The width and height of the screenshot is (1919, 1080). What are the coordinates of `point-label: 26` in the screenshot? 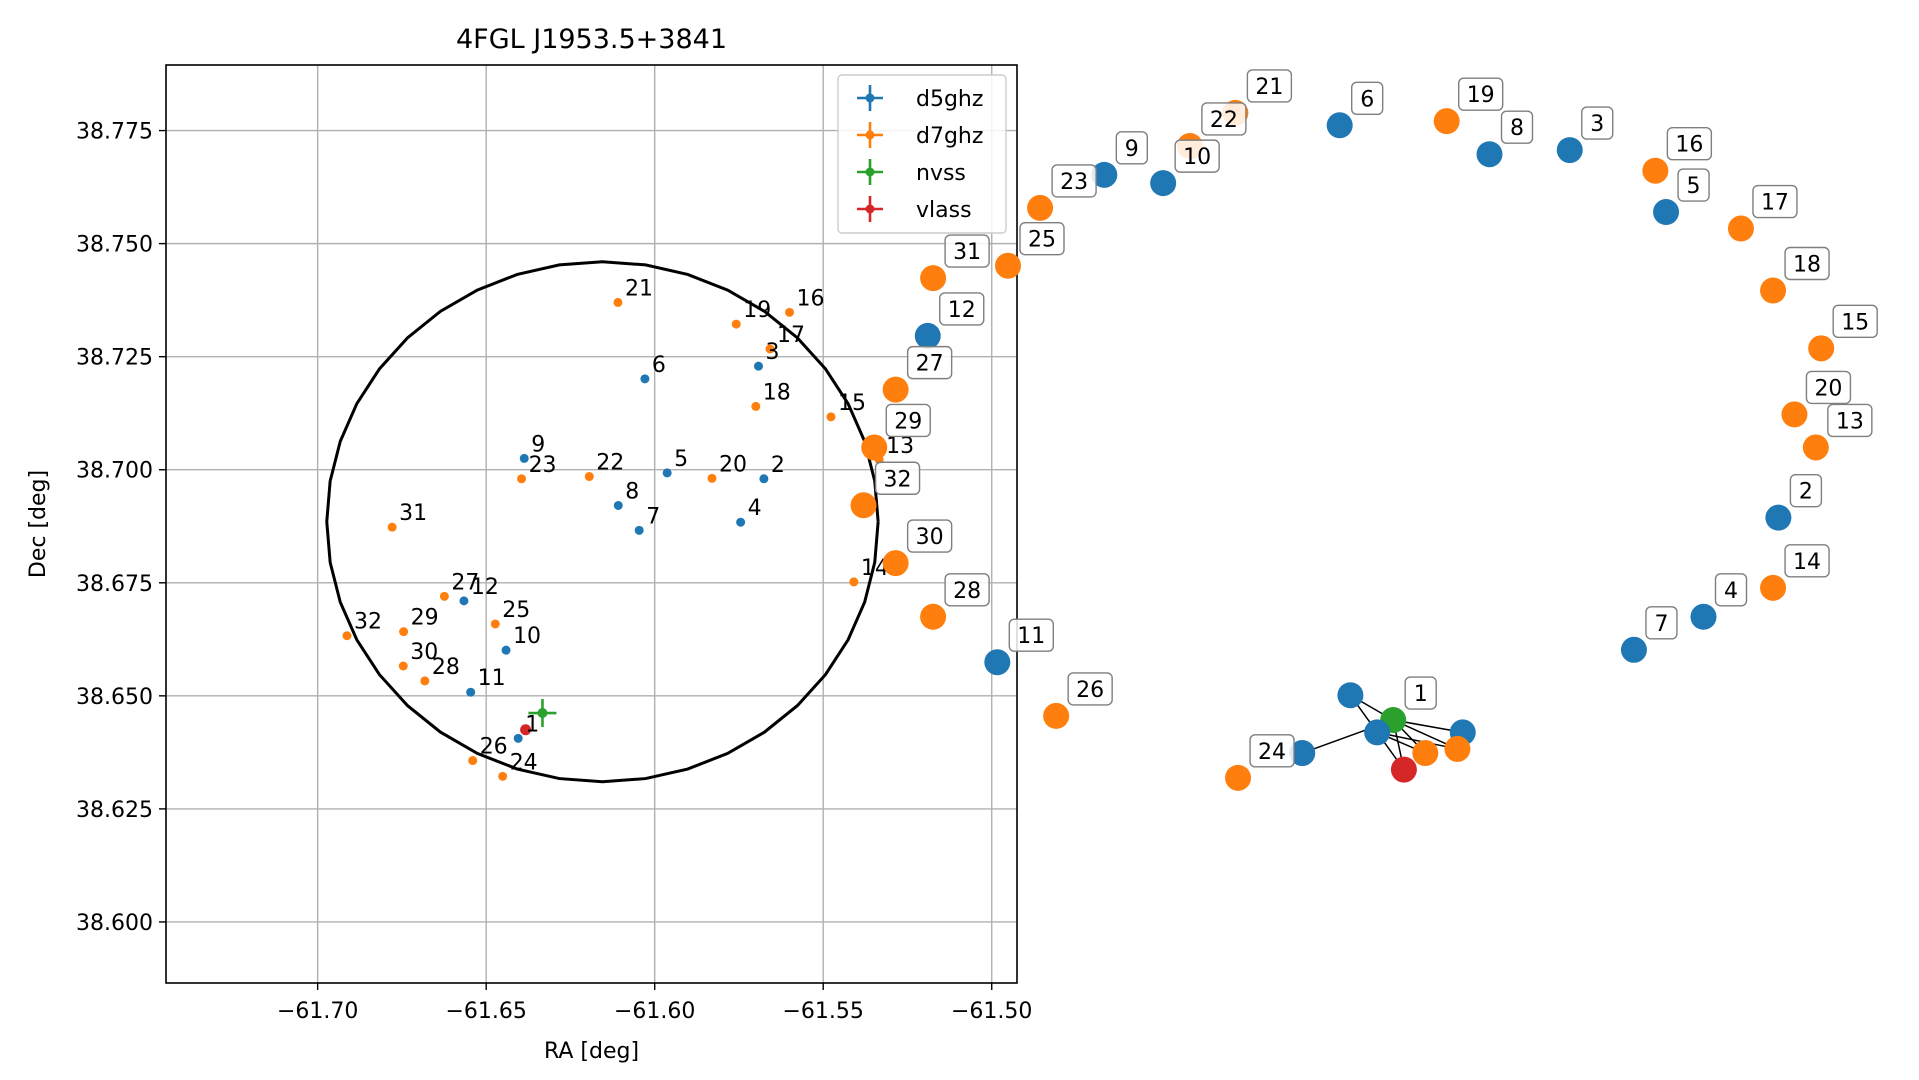 It's located at (494, 747).